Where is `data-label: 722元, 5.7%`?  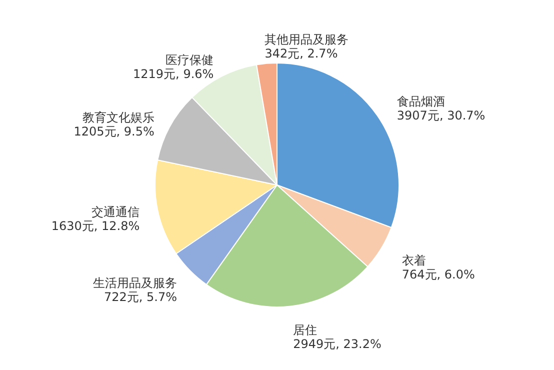
data-label: 722元, 5.7% is located at coordinates (141, 297).